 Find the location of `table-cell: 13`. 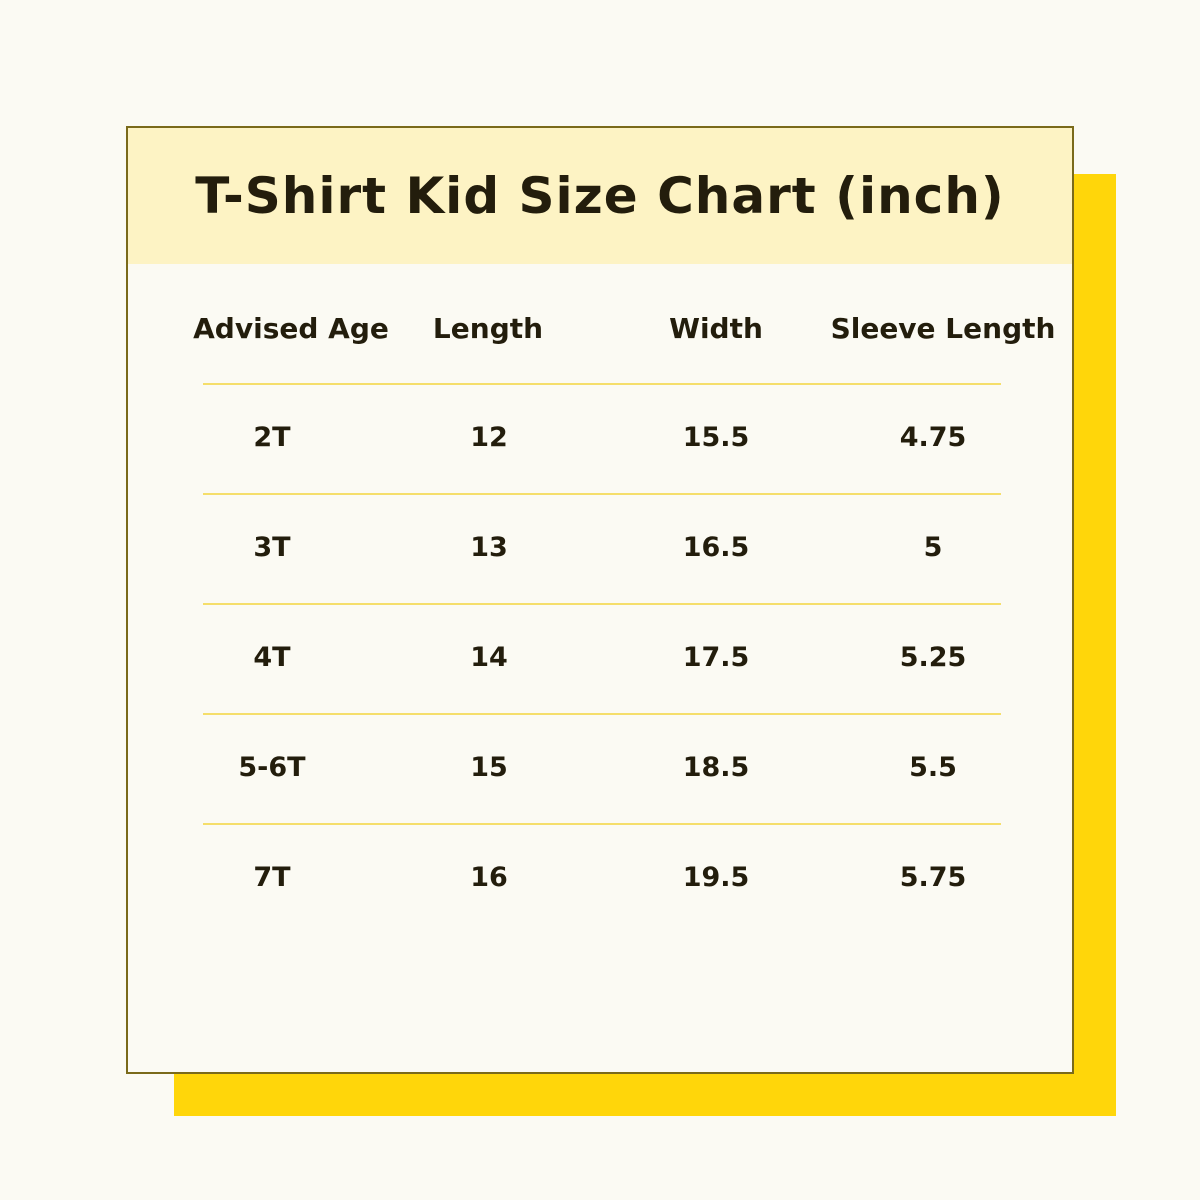

table-cell: 13 is located at coordinates (489, 547).